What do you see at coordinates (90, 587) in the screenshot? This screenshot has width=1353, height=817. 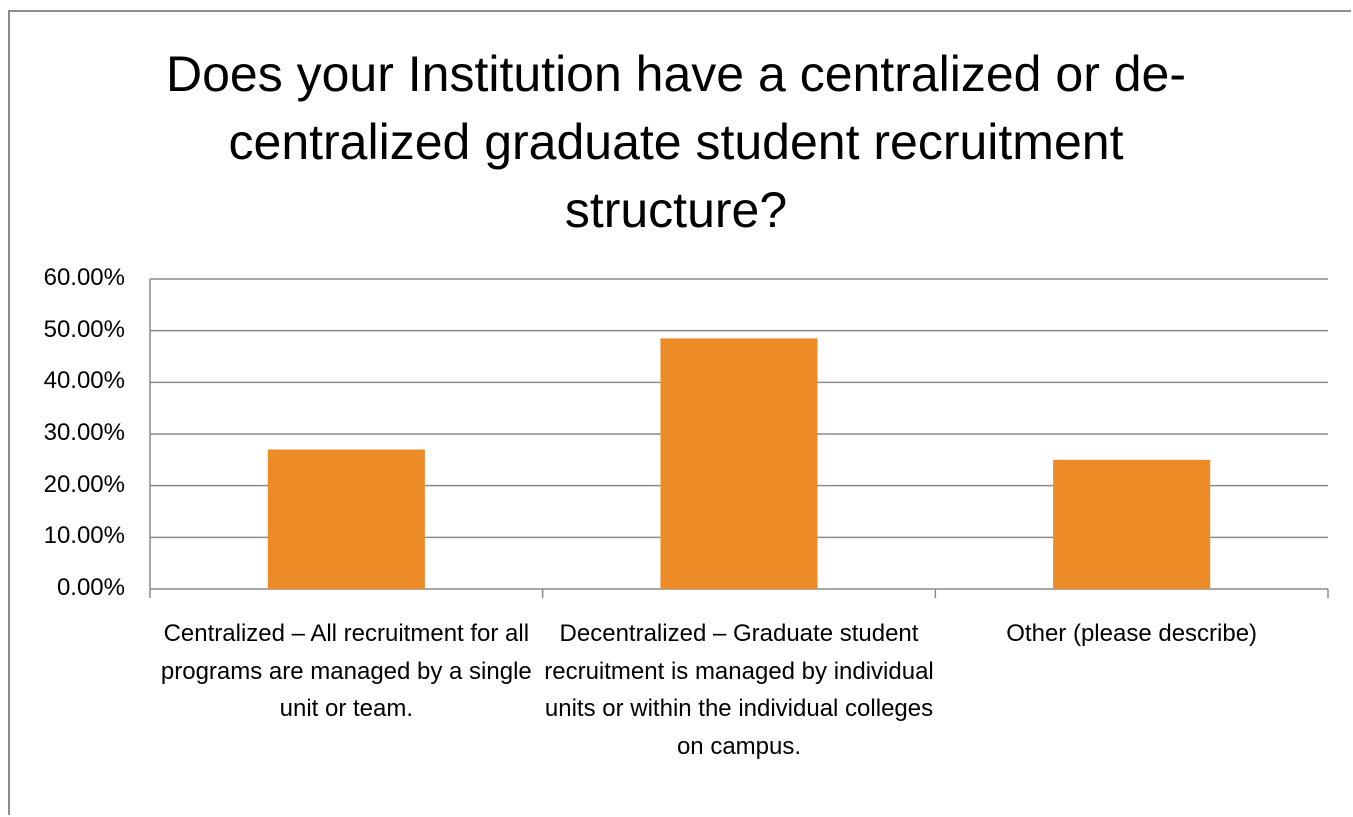 I see `y-tick-label: 0.00%` at bounding box center [90, 587].